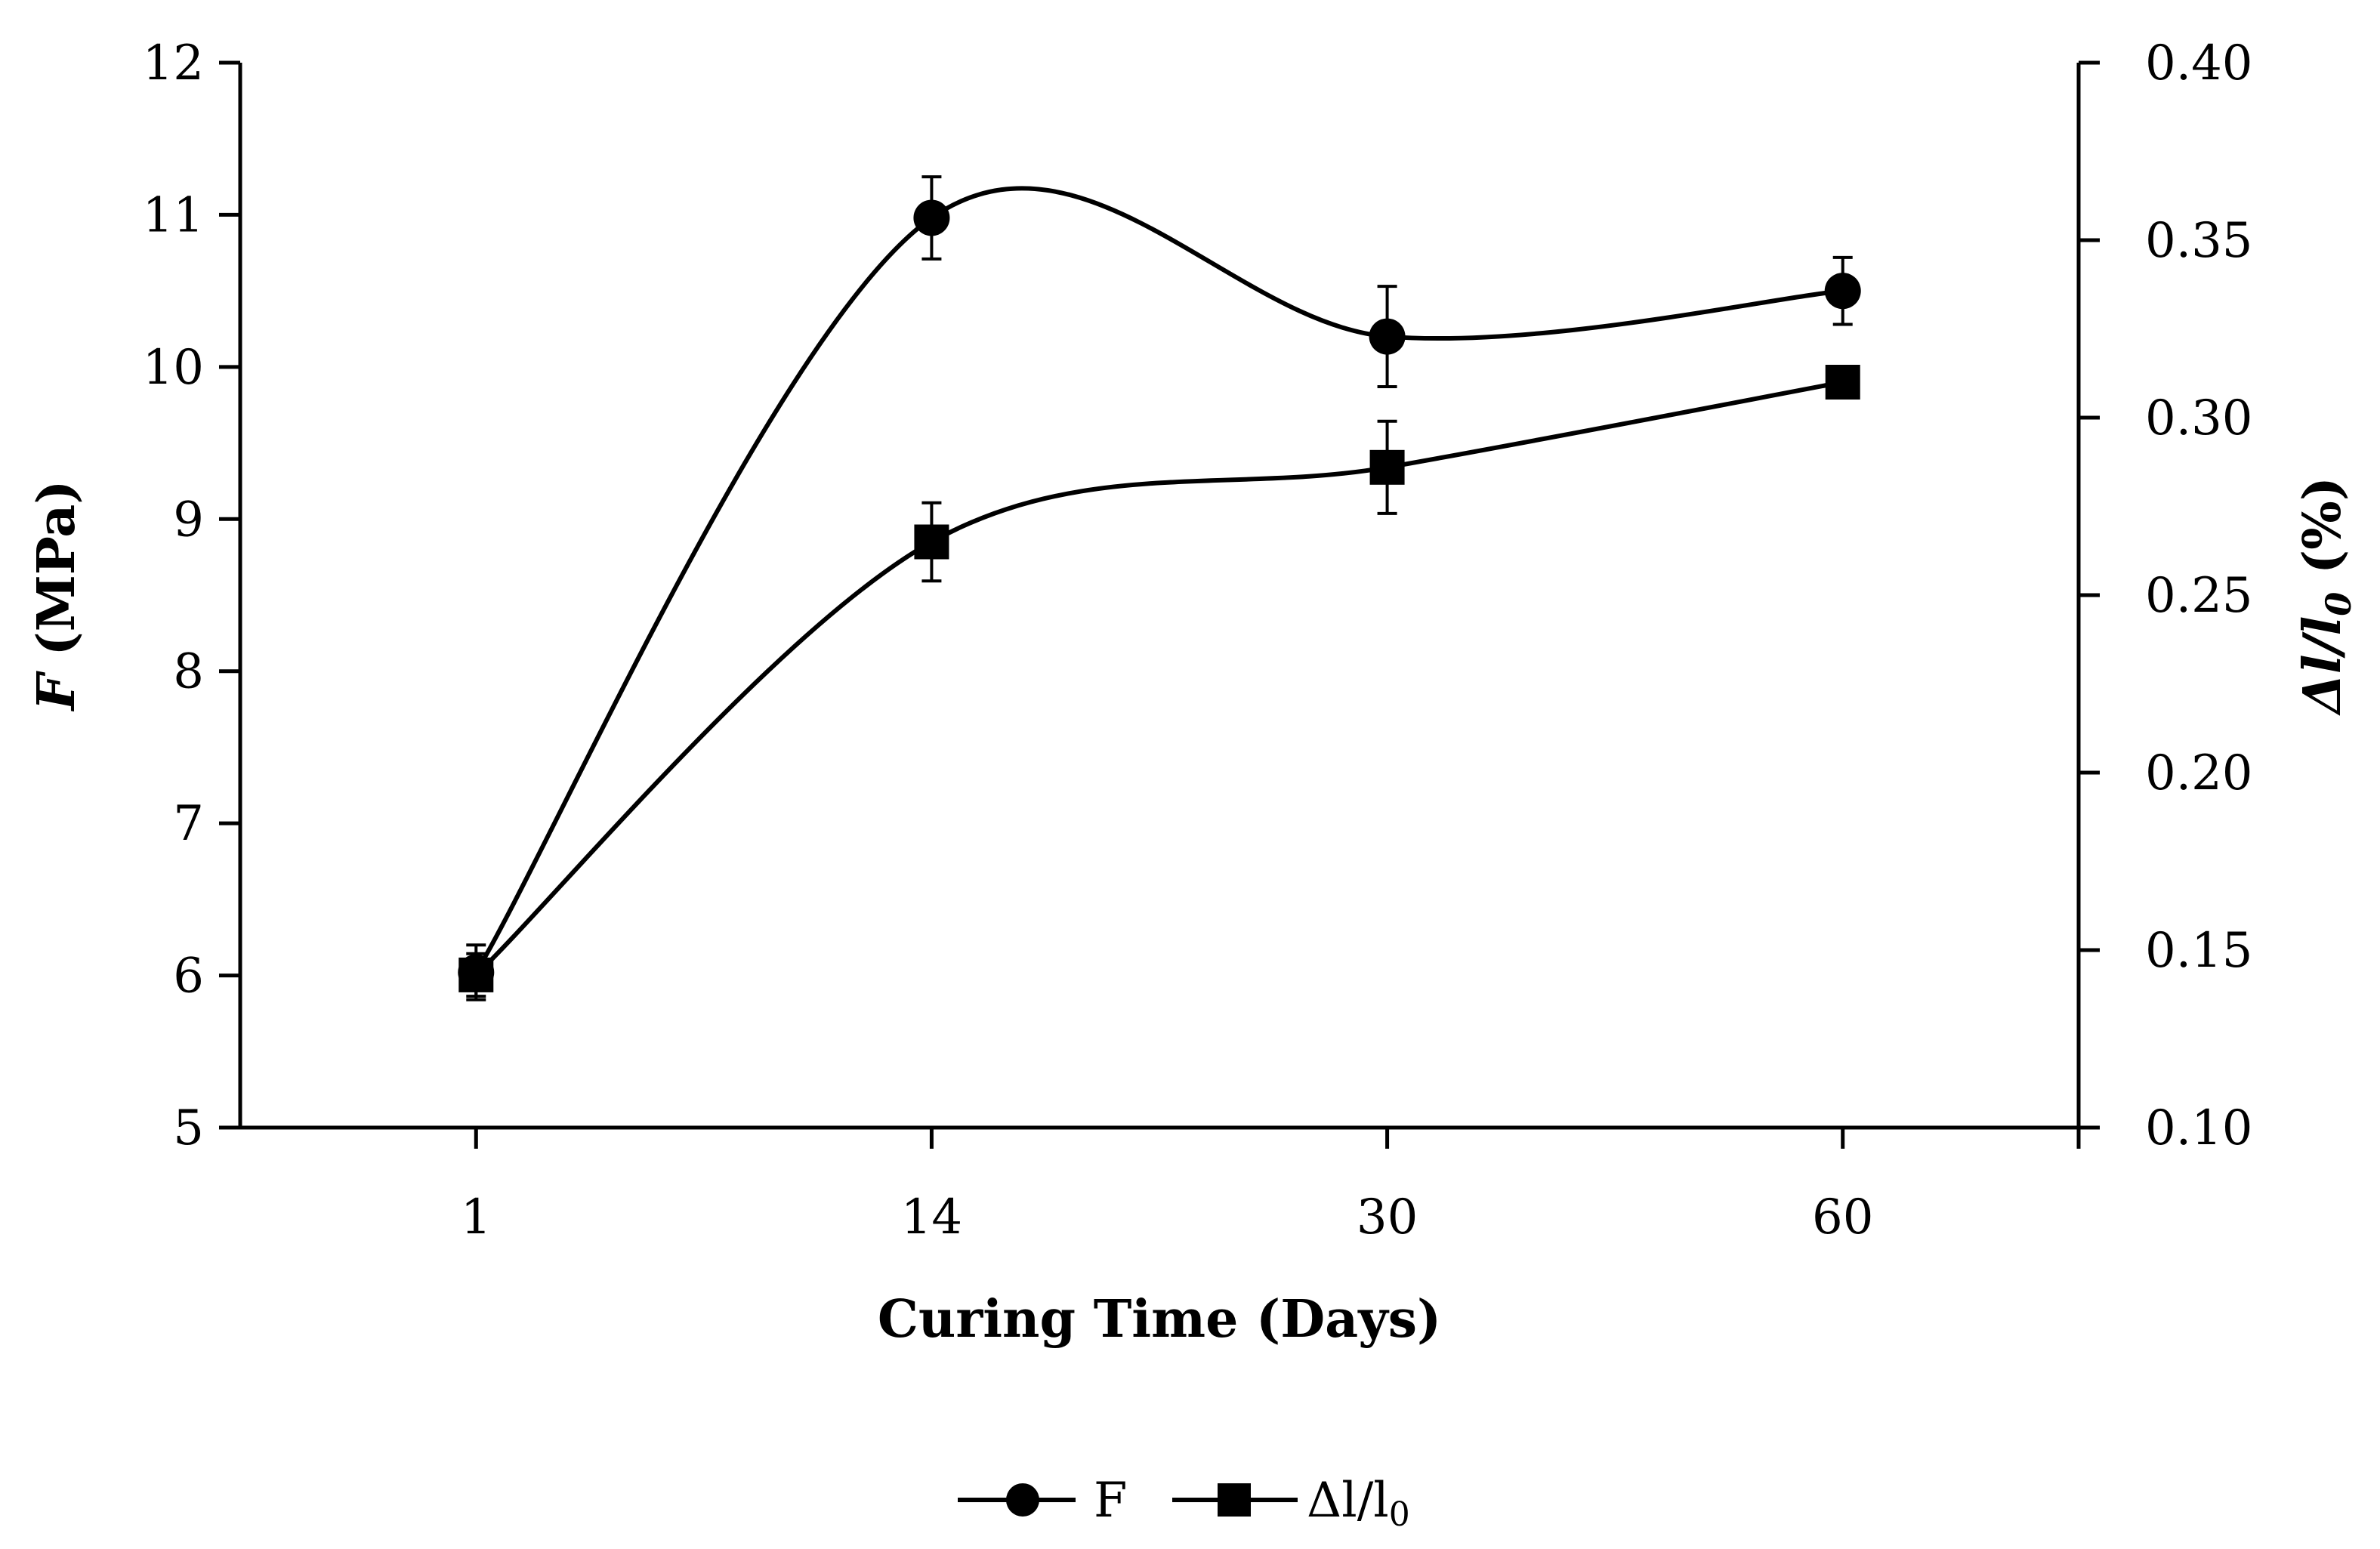 This screenshot has height=1549, width=2380. Describe the element at coordinates (173, 215) in the screenshot. I see `y-left-tick-label: 11` at that location.